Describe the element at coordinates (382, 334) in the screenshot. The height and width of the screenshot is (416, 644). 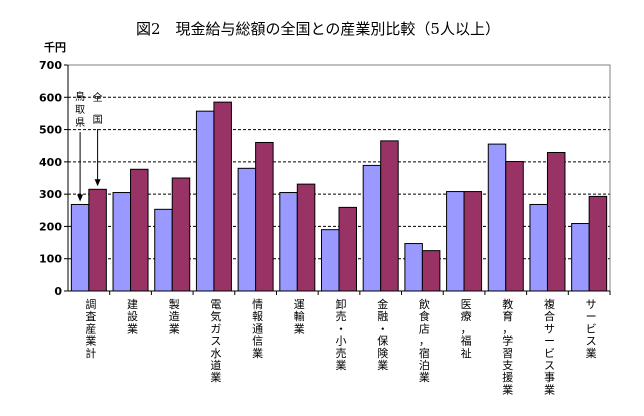
I see `category-label: 金融・保険業` at that location.